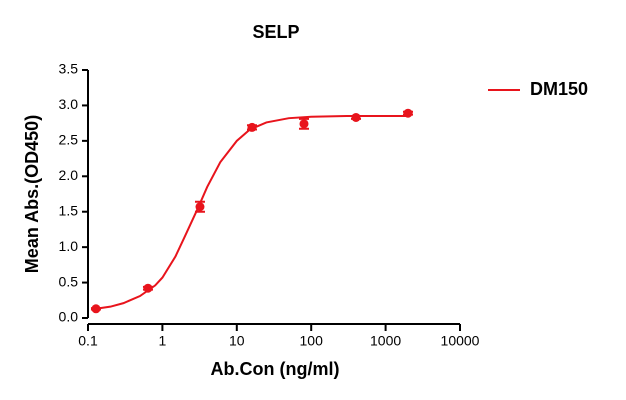 This screenshot has height=400, width=626. Describe the element at coordinates (385, 341) in the screenshot. I see `x-tick-label: 1000` at that location.